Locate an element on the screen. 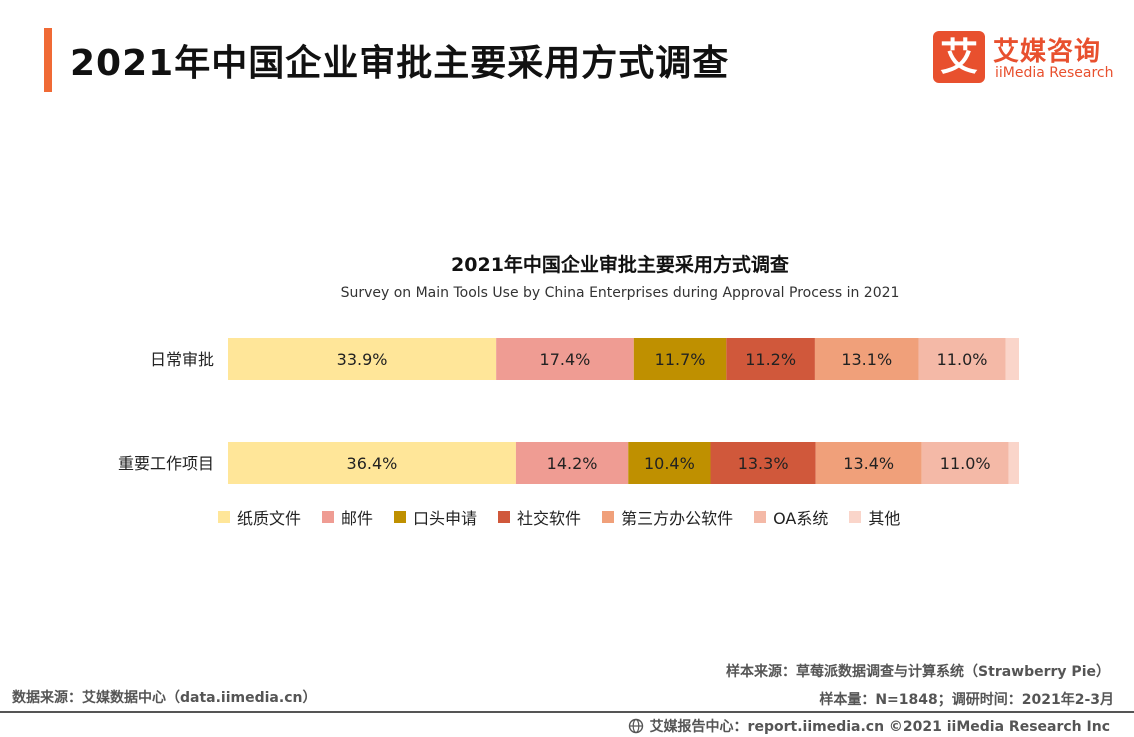 The image size is (1134, 737). page-title: 2021年中国企业审批主要采用方式调查 is located at coordinates (400, 63).